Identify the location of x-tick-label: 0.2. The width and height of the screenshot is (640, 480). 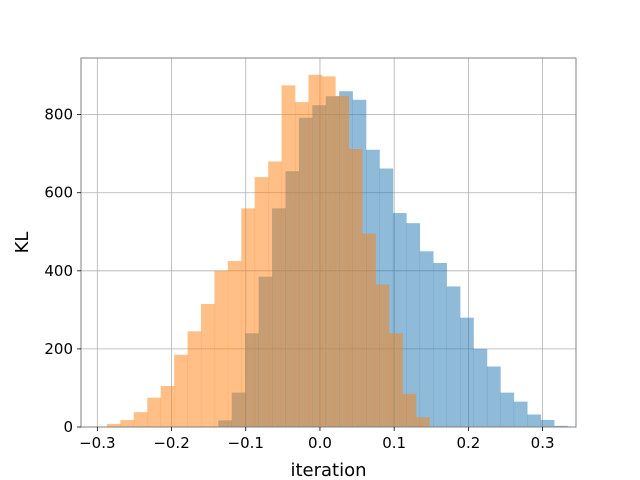
(468, 443).